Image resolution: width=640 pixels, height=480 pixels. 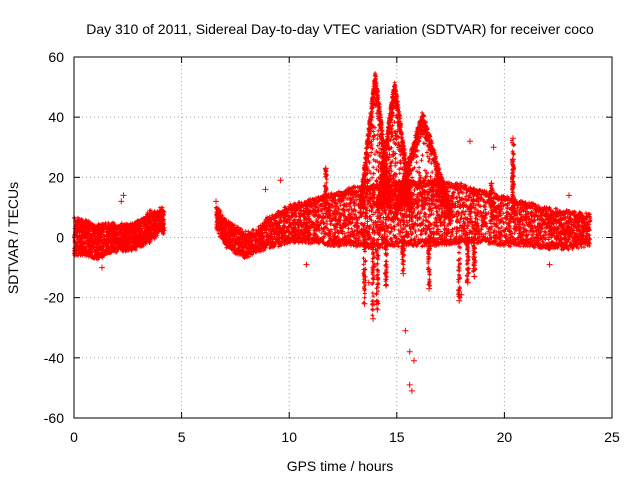 I want to click on y-tick-label: -40, so click(x=54, y=358).